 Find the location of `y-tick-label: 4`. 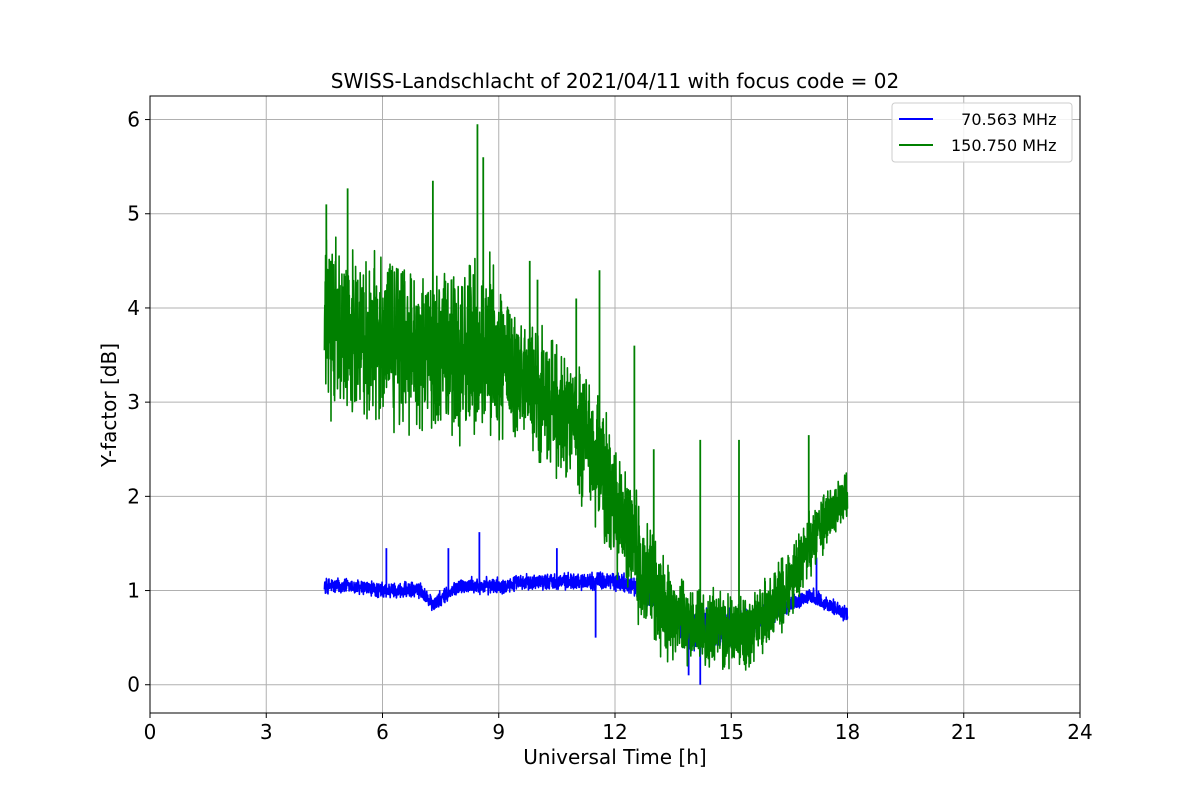

y-tick-label: 4 is located at coordinates (133, 308).